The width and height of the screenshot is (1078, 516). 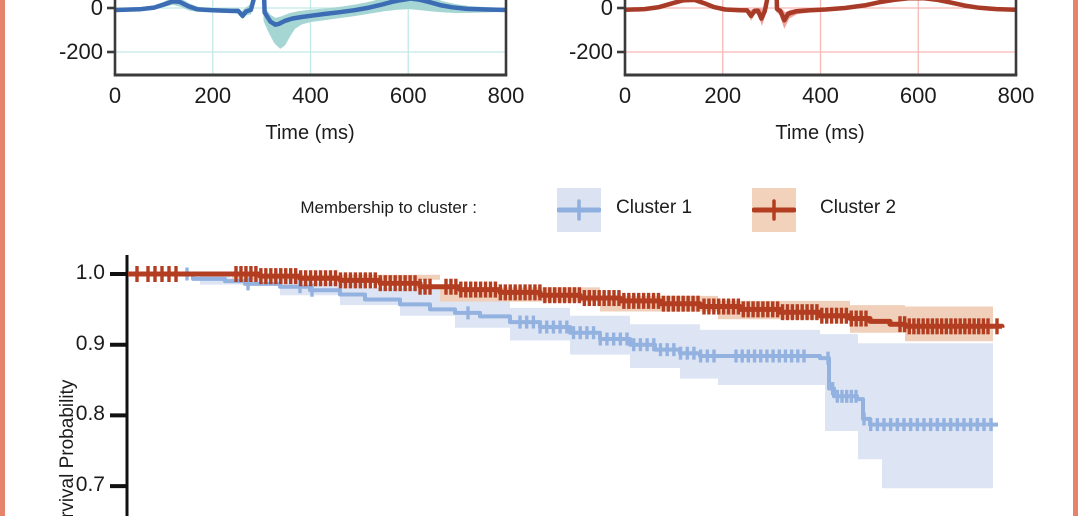 I want to click on legend-swatch-cluster1, so click(x=579, y=210).